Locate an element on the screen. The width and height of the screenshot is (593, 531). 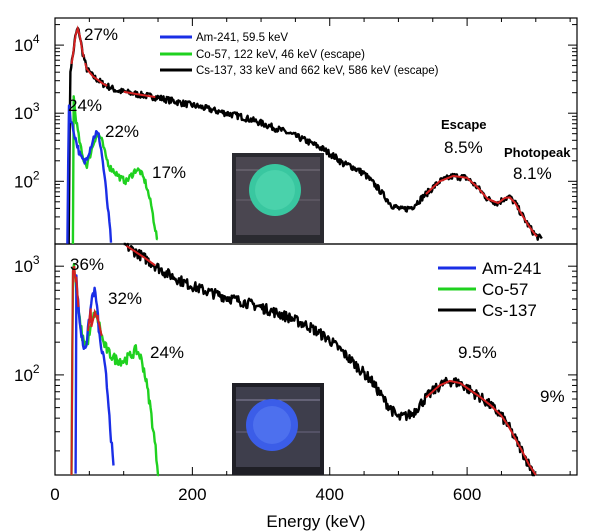
y-tick-label: 10⁴ is located at coordinates (27, 43).